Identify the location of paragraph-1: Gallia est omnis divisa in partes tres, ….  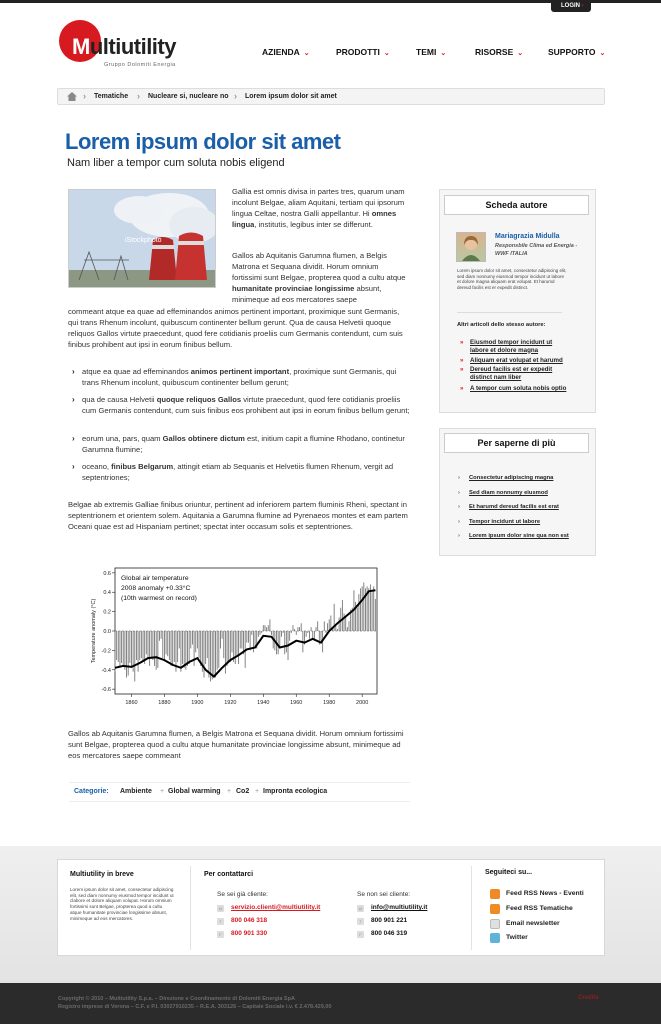
(318, 208).